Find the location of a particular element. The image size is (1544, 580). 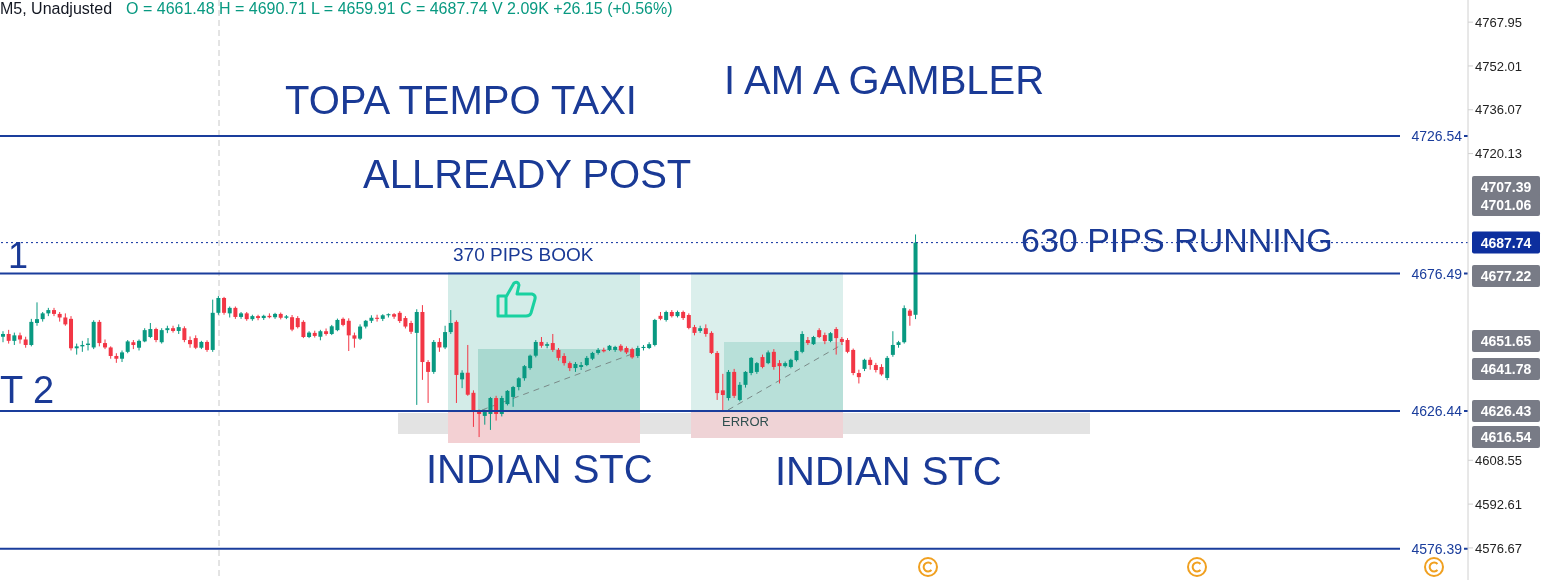

ref-line-label: 4576.39 is located at coordinates (1437, 548).